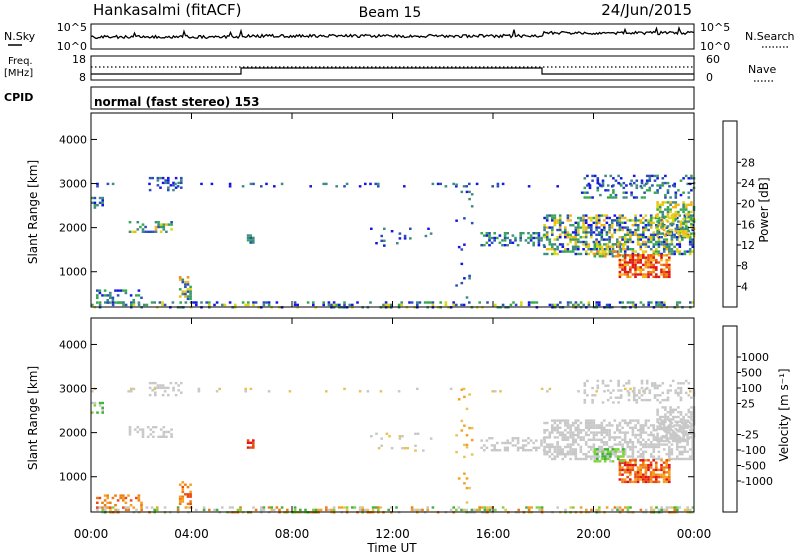 The height and width of the screenshot is (554, 800). I want to click on velocity-colorbar-label: Velocity [m s⁻¹], so click(784, 414).